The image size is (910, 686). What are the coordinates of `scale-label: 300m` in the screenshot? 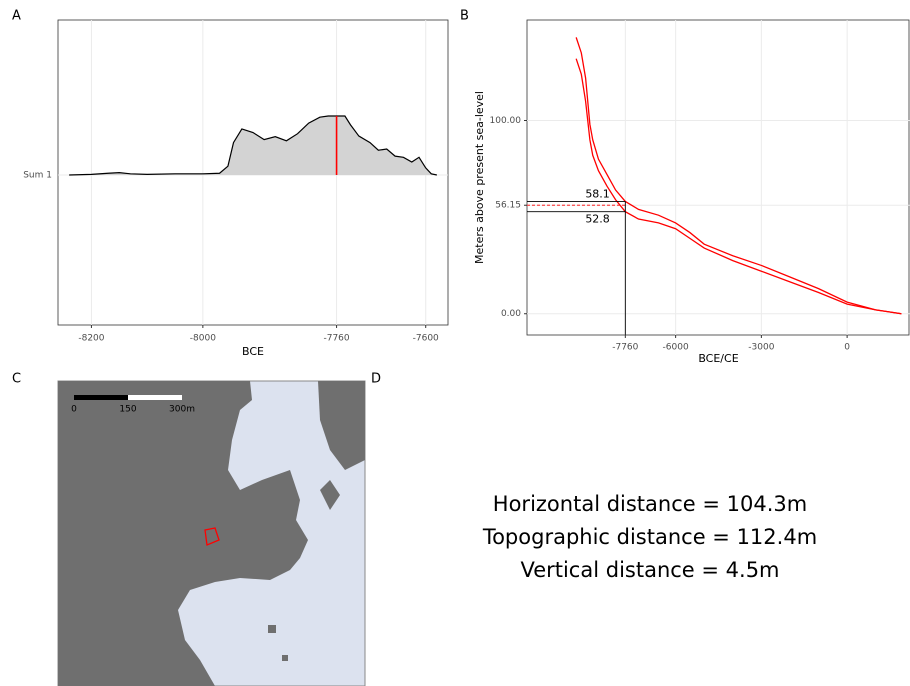 It's located at (182, 410).